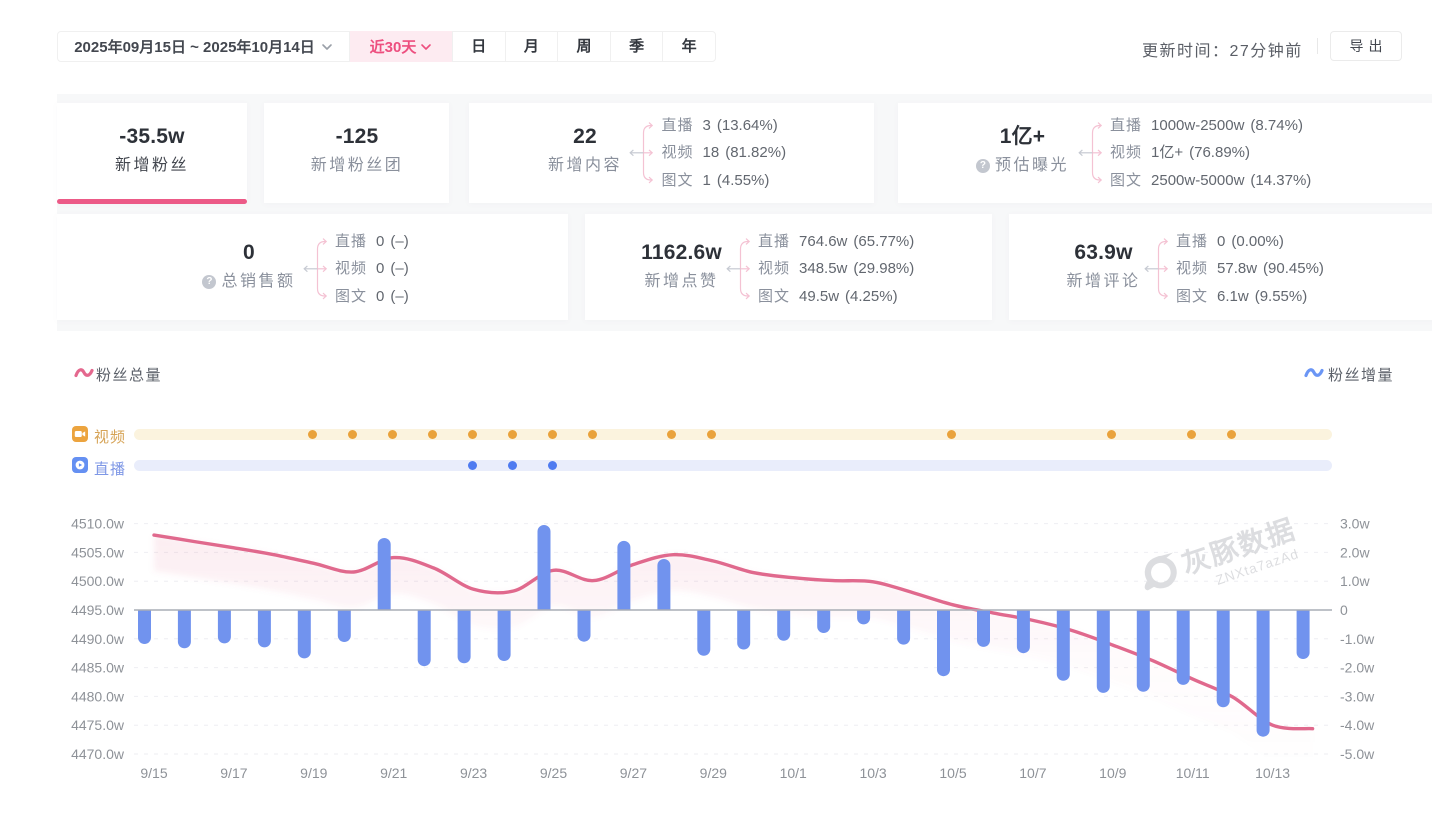 The height and width of the screenshot is (832, 1432). I want to click on svg-text: 4495.0w, so click(98, 610).